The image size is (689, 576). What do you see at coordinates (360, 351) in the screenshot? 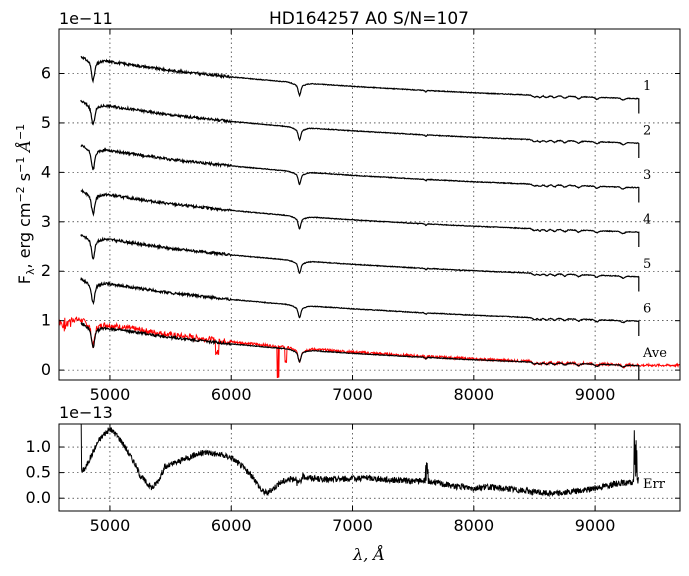
I see `series-line-ave` at bounding box center [360, 351].